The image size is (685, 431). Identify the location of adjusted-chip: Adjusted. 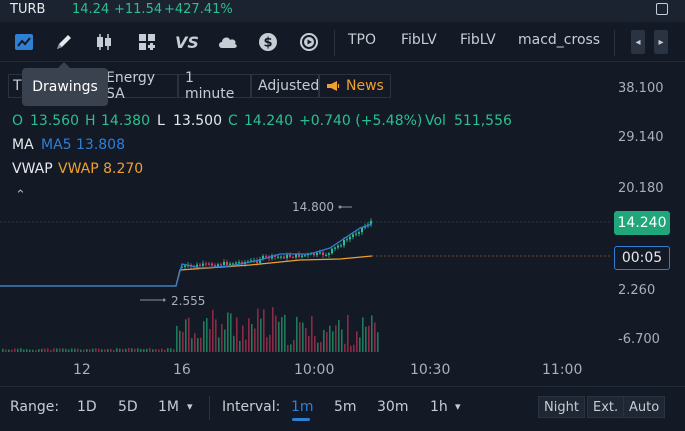
(285, 86).